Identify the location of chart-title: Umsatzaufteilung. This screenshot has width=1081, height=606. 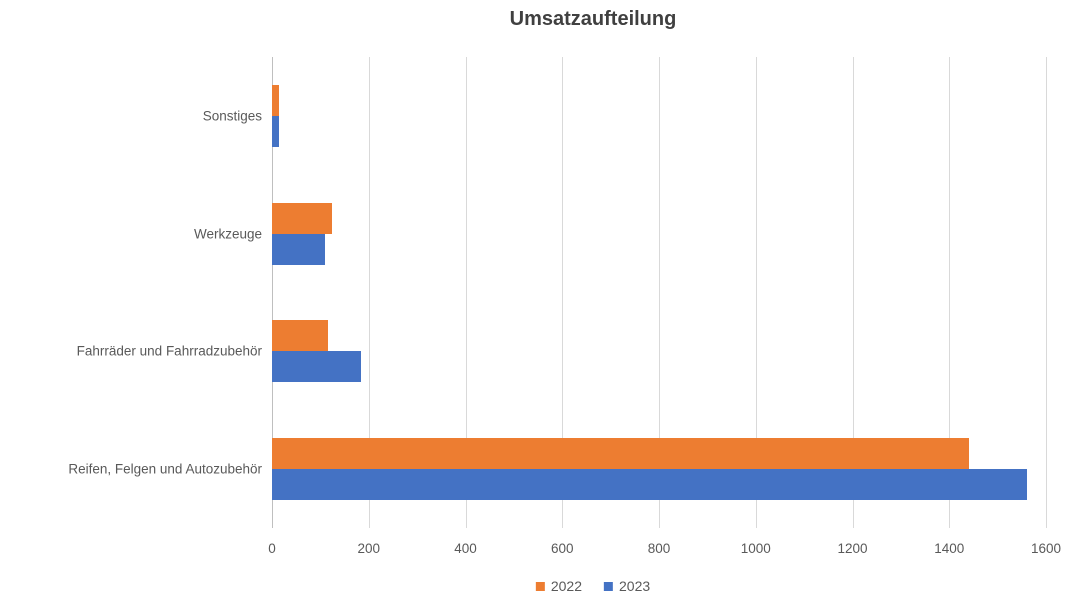
(593, 19).